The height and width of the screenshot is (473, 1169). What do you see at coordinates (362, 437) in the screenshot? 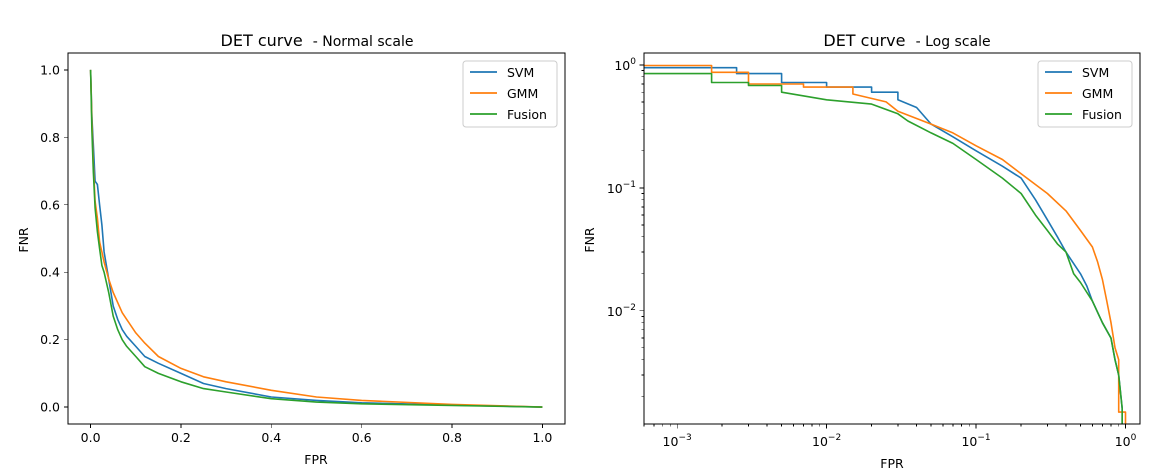
I see `x-tick-label: 0.6` at bounding box center [362, 437].